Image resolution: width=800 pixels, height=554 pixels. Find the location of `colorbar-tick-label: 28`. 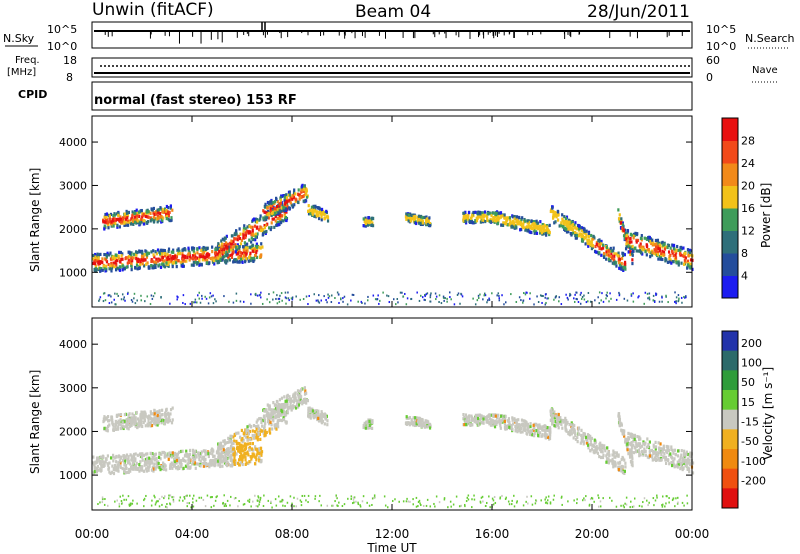

colorbar-tick-label: 28 is located at coordinates (748, 141).